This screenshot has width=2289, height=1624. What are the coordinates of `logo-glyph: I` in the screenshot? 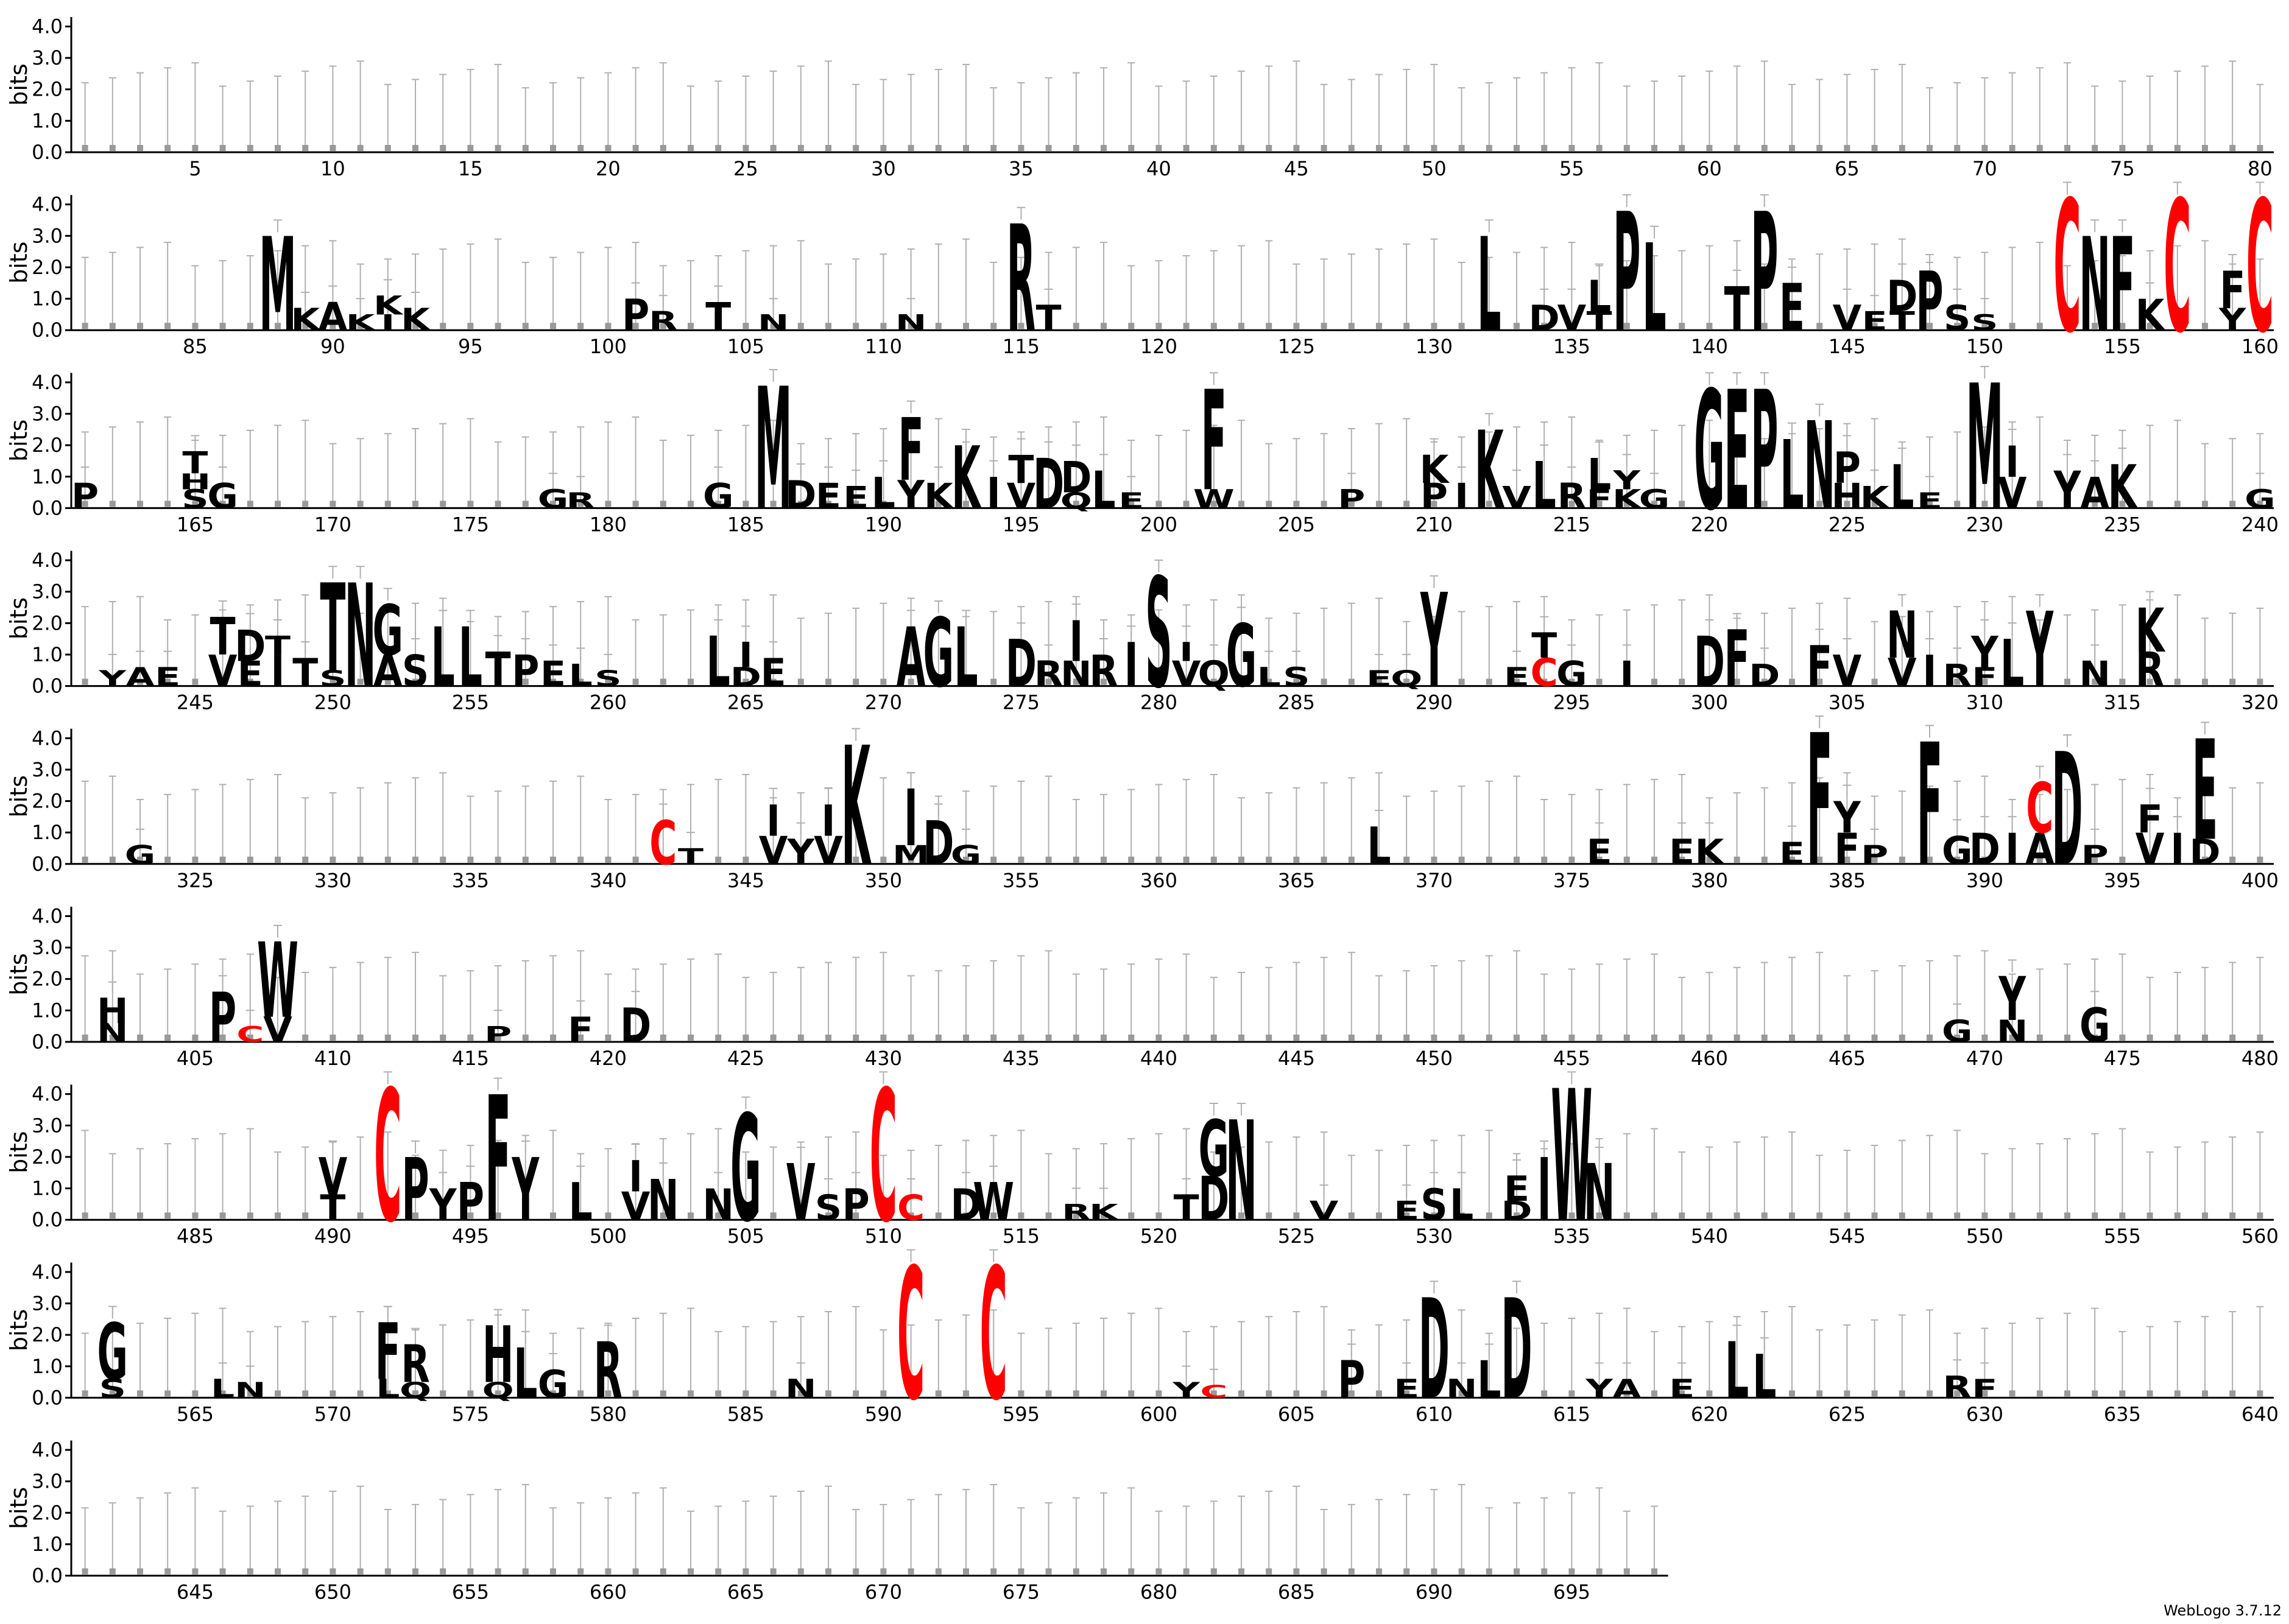 It's located at (388, 323).